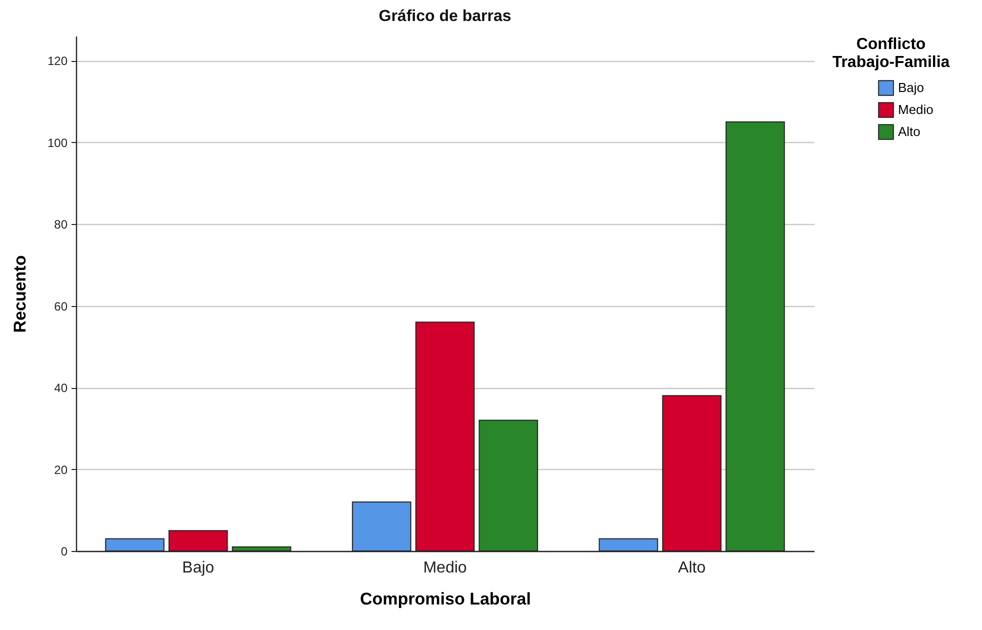 This screenshot has height=630, width=982. Describe the element at coordinates (445, 599) in the screenshot. I see `x-axis-title: Compromiso Laboral` at that location.